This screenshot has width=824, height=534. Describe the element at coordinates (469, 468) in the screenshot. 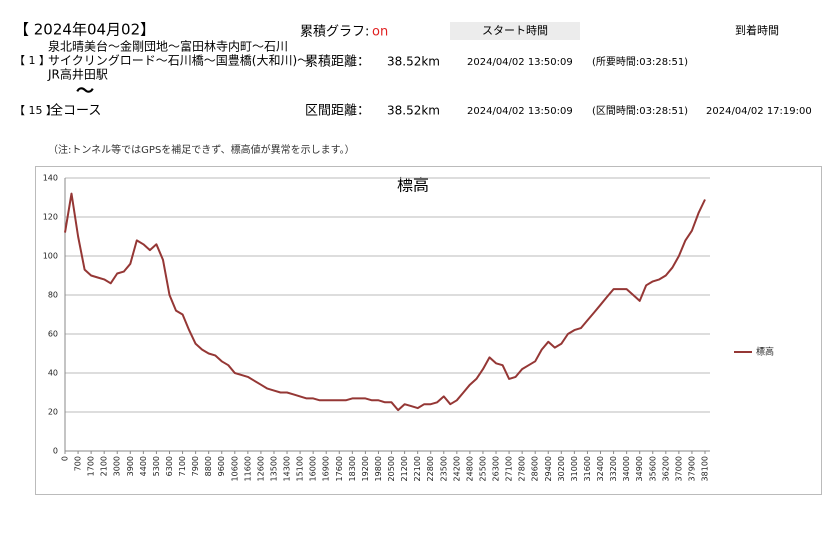

I see `x-tick-label: 24800` at that location.